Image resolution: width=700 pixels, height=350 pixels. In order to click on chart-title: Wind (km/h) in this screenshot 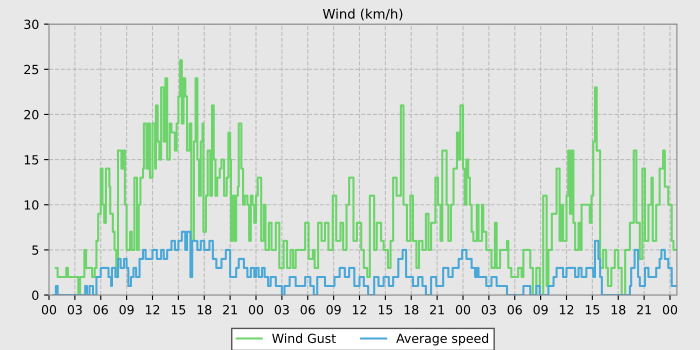, I will do `click(362, 14)`.